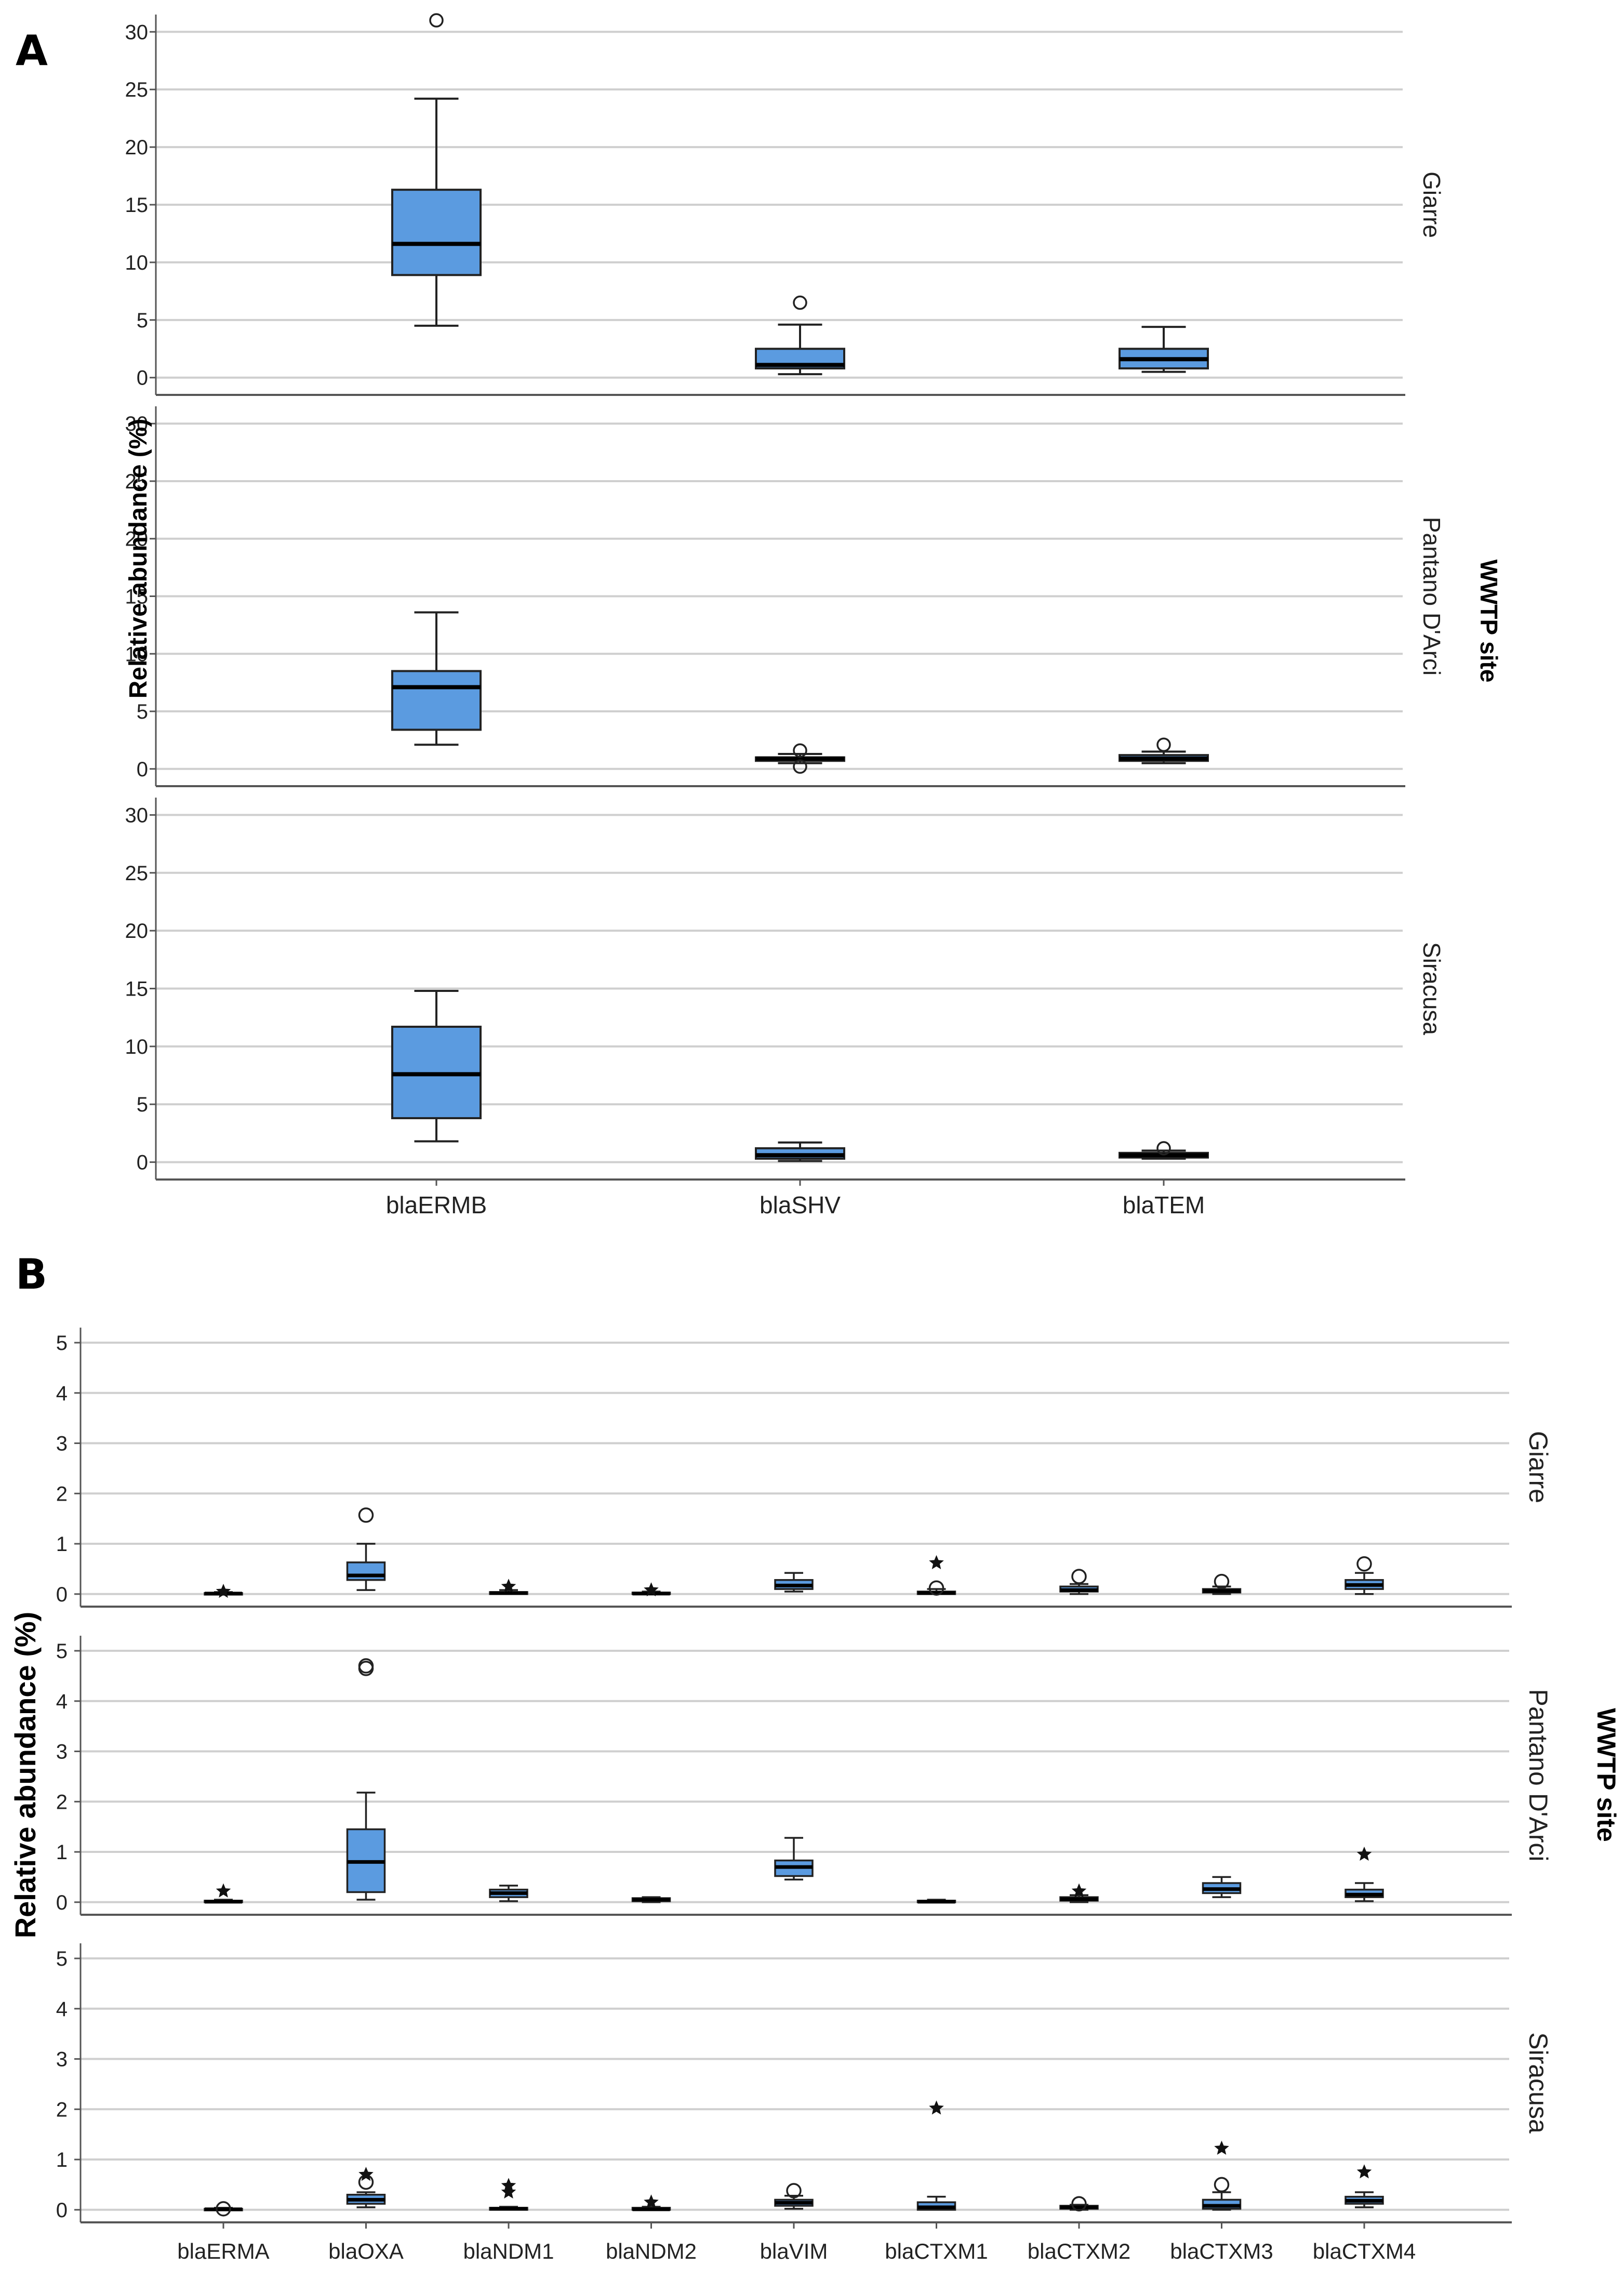 This screenshot has height=2279, width=1624. Describe the element at coordinates (785, 205) in the screenshot. I see `facet-giarre: 0 5 10 15 20 25 30 Giarre` at that location.